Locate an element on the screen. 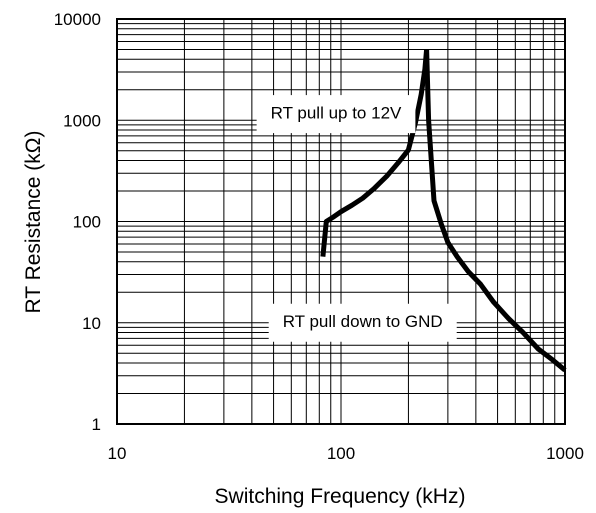  x-axis-title: Switching Frequency (kHz) is located at coordinates (340, 496).